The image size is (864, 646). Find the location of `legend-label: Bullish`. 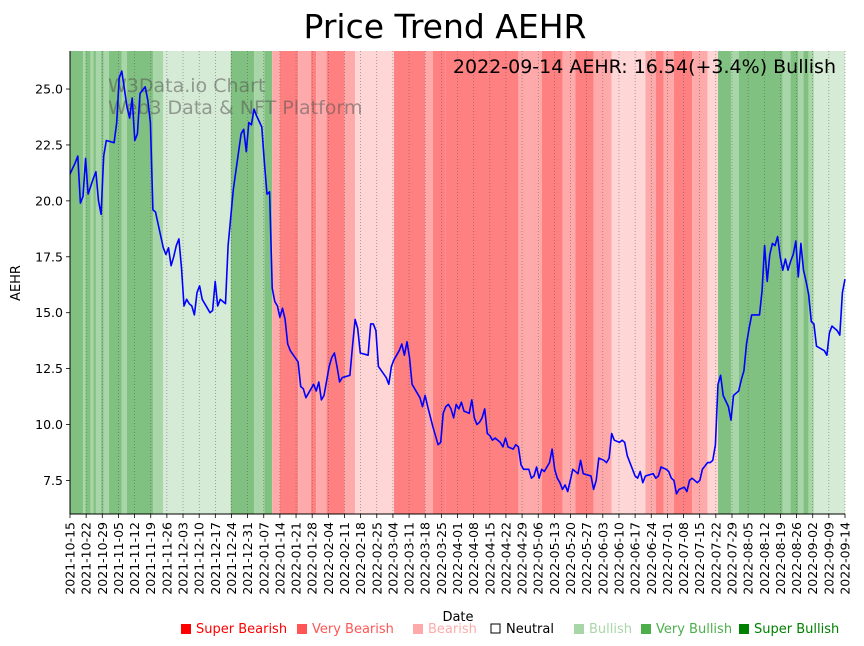

legend-label: Bullish is located at coordinates (610, 629).